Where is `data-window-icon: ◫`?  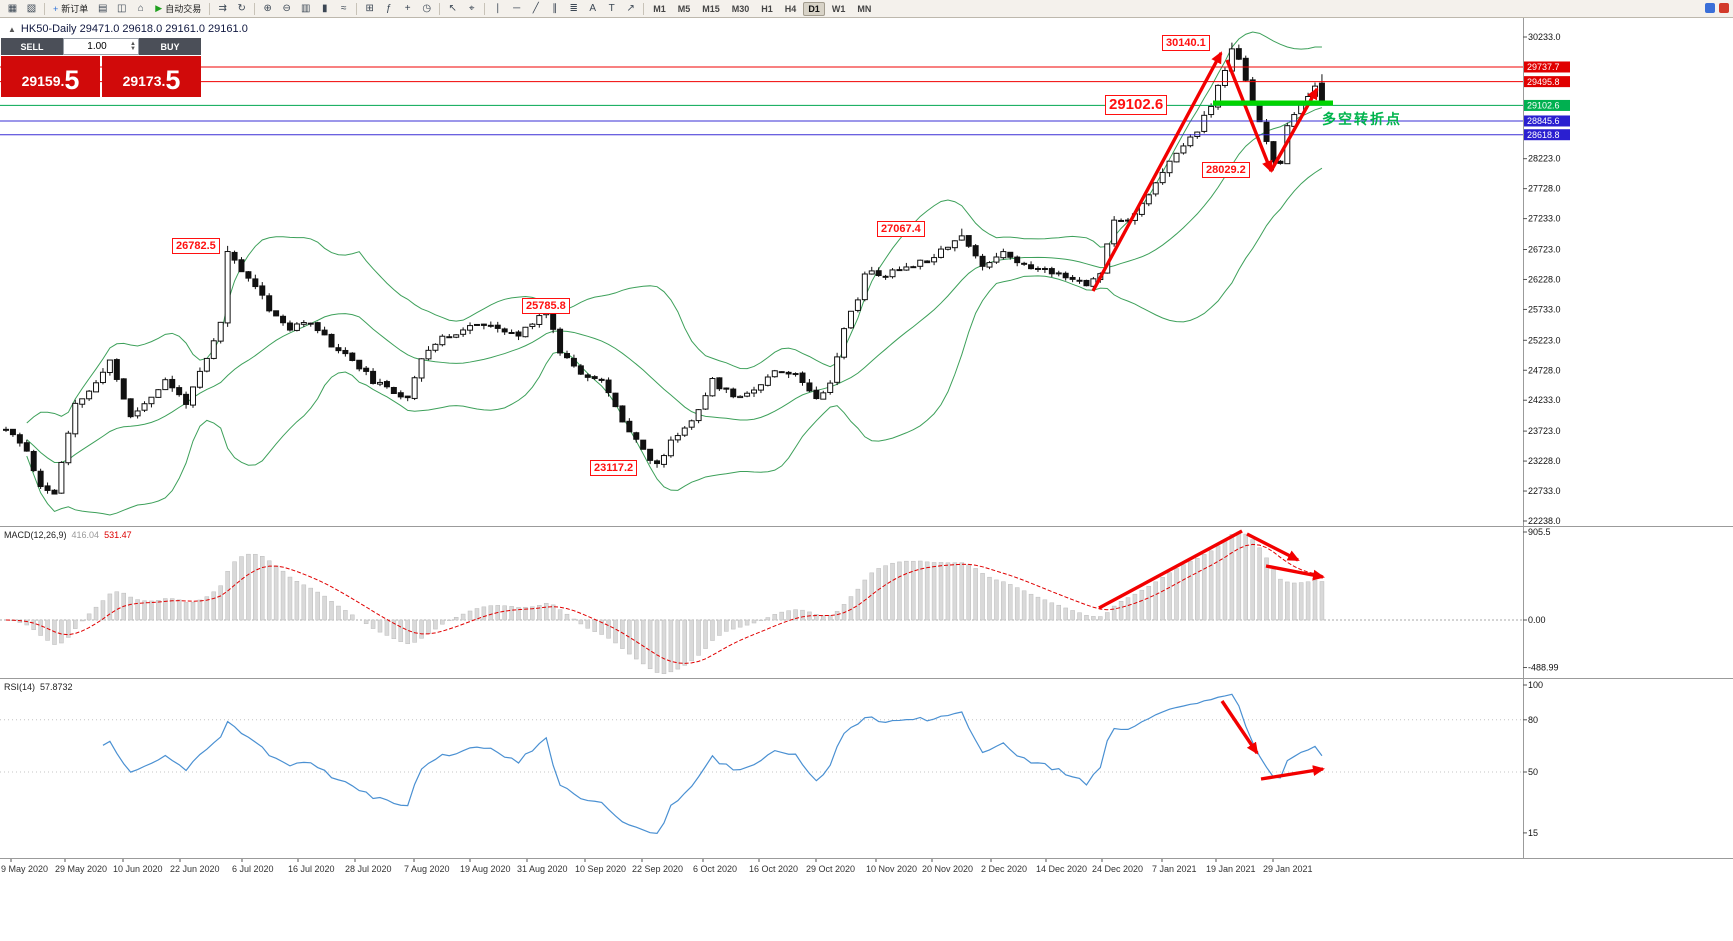
data-window-icon: ◫ is located at coordinates (122, 8).